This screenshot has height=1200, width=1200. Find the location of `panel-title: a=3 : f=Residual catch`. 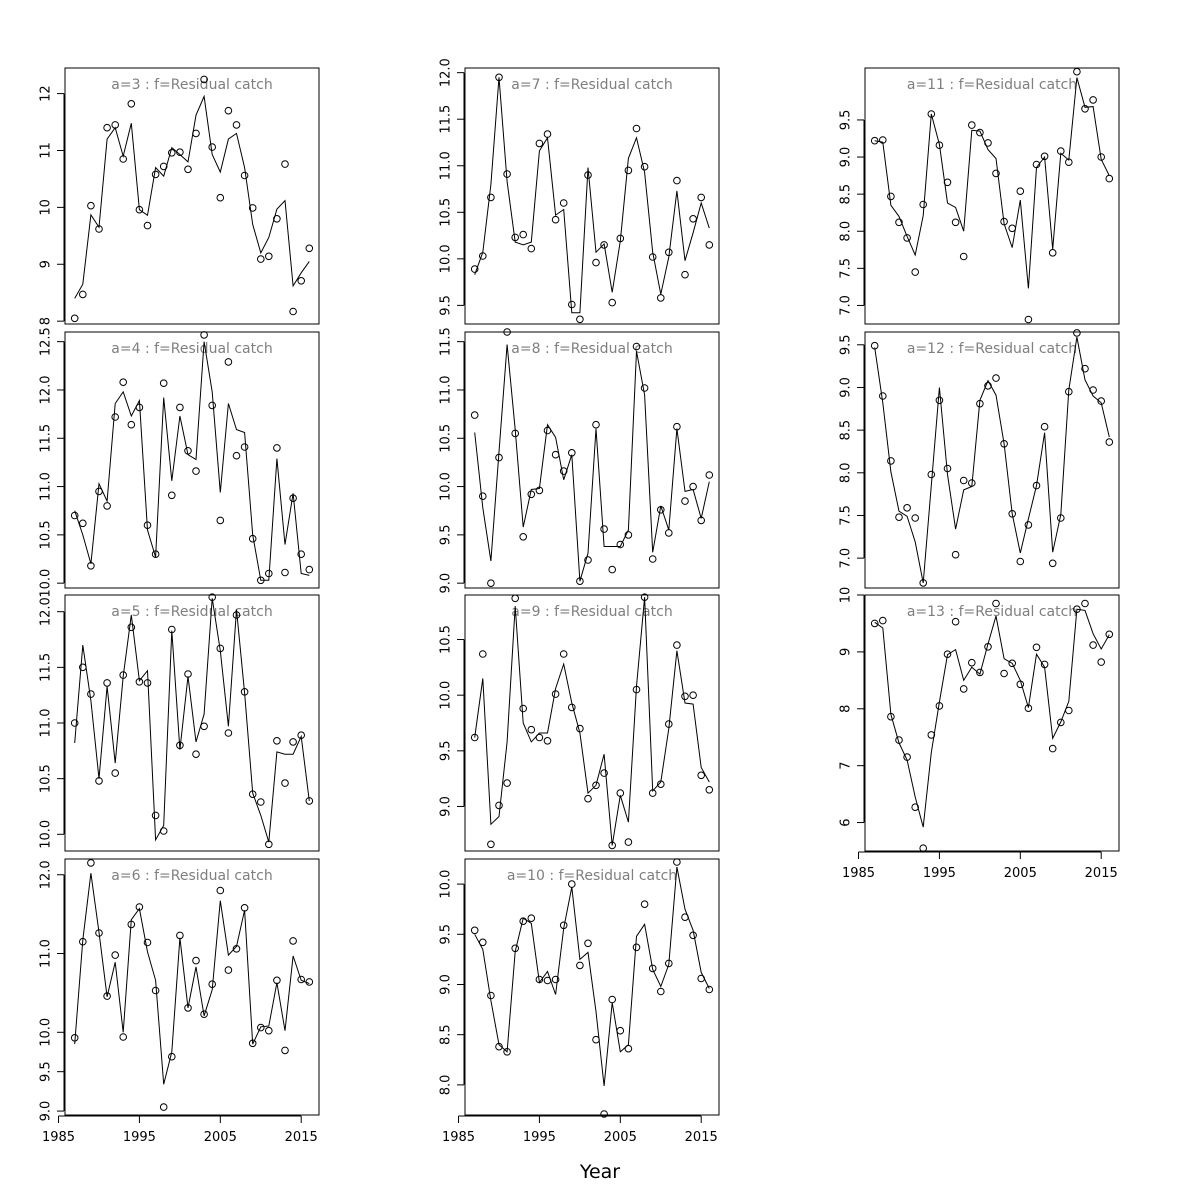

panel-title: a=3 : f=Residual catch is located at coordinates (191, 85).